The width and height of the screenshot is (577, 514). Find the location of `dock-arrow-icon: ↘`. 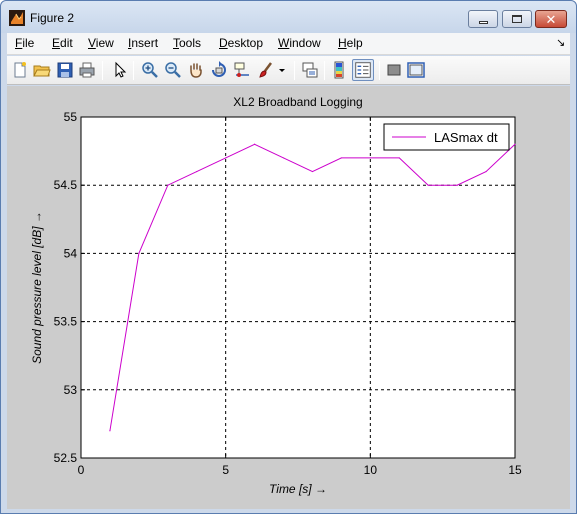

dock-arrow-icon: ↘ is located at coordinates (561, 43).